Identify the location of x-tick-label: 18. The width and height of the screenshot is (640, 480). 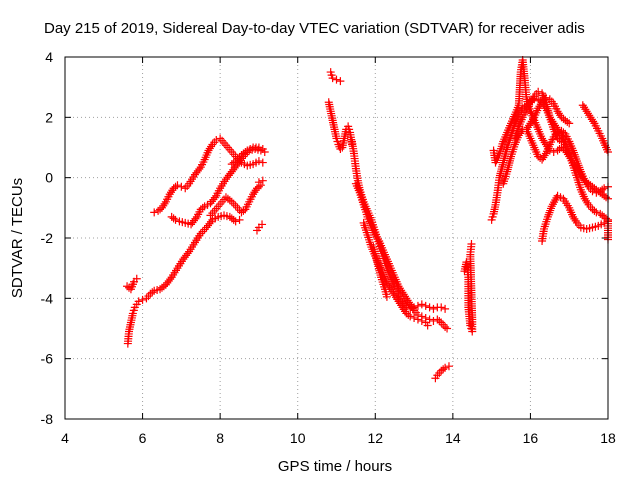
(608, 438).